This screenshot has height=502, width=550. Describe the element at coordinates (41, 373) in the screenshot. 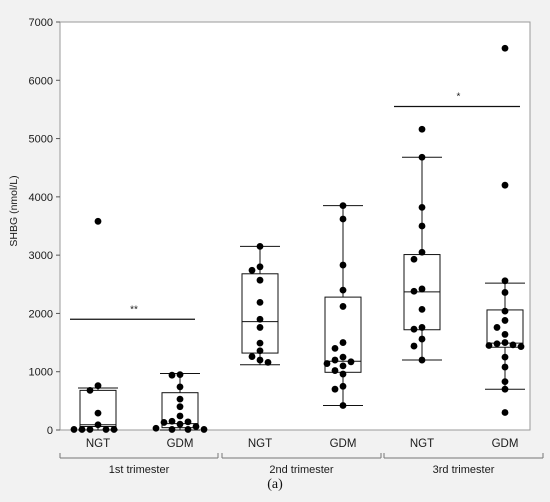

I see `y-tick-label: 1000` at that location.